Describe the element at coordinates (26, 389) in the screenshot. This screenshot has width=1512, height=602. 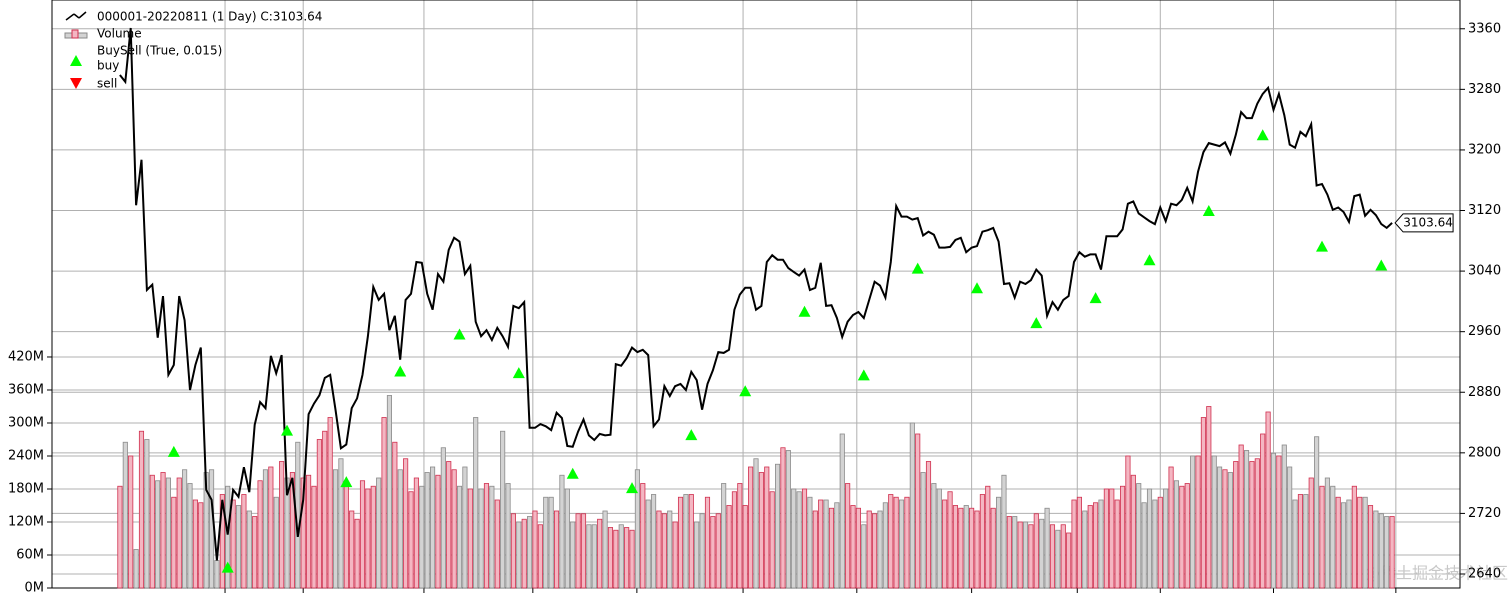
I see `y-tick-label: 360M` at that location.